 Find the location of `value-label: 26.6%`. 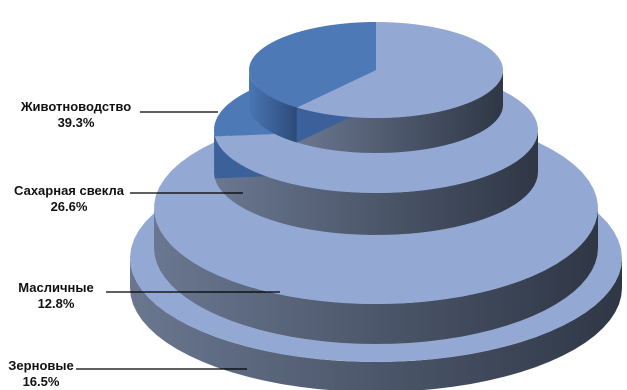

value-label: 26.6% is located at coordinates (69, 206).